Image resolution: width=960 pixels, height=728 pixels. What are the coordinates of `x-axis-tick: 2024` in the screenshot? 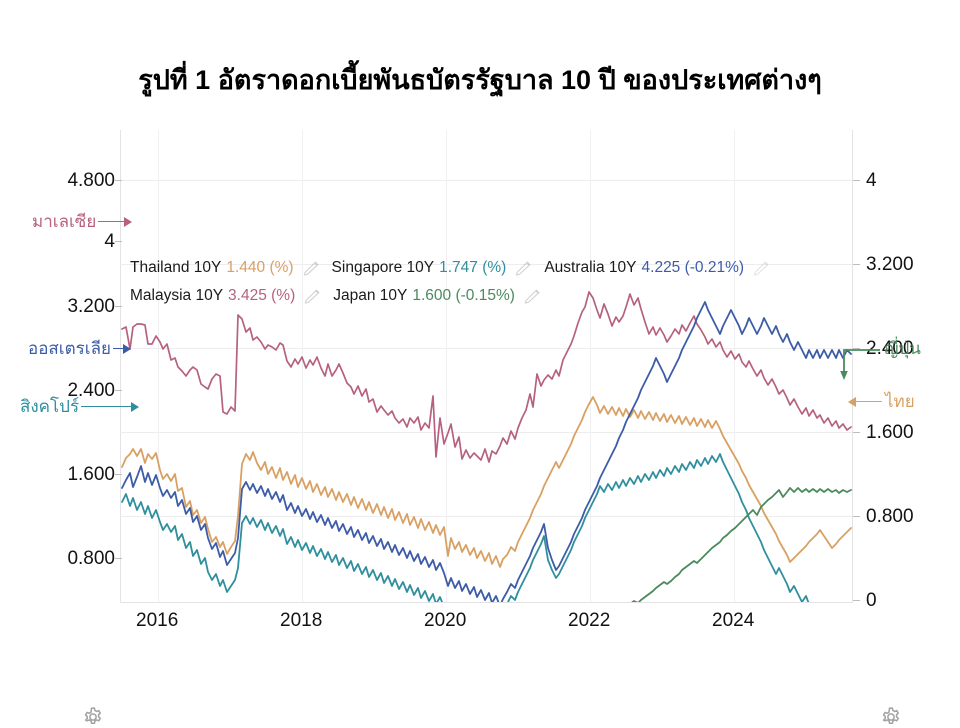 It's located at (733, 620).